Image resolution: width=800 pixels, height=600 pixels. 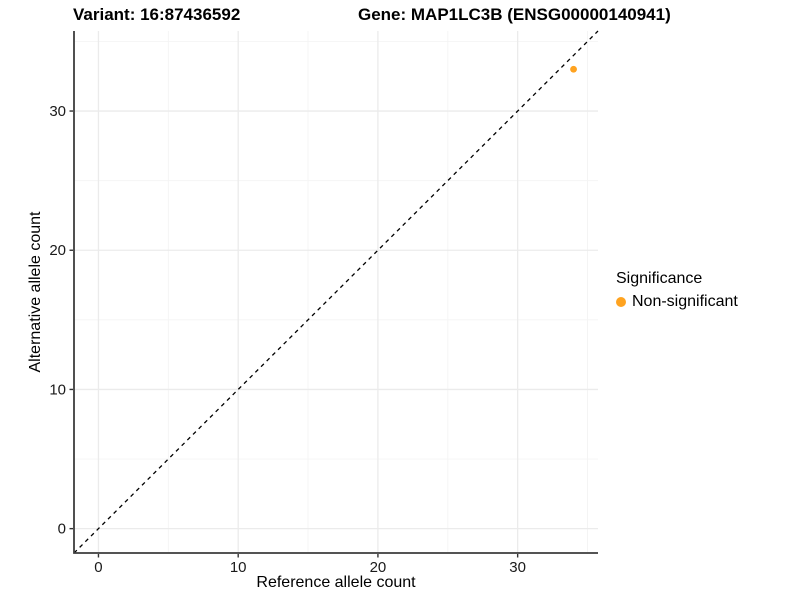 I want to click on legend: Significance Non-significant, so click(x=677, y=290).